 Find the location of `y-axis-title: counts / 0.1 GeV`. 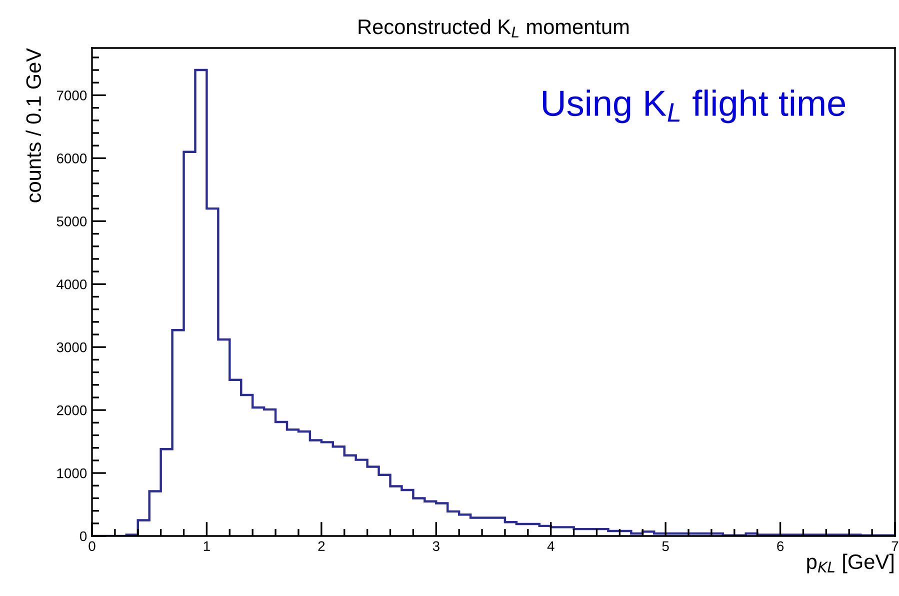

y-axis-title: counts / 0.1 GeV is located at coordinates (34, 125).